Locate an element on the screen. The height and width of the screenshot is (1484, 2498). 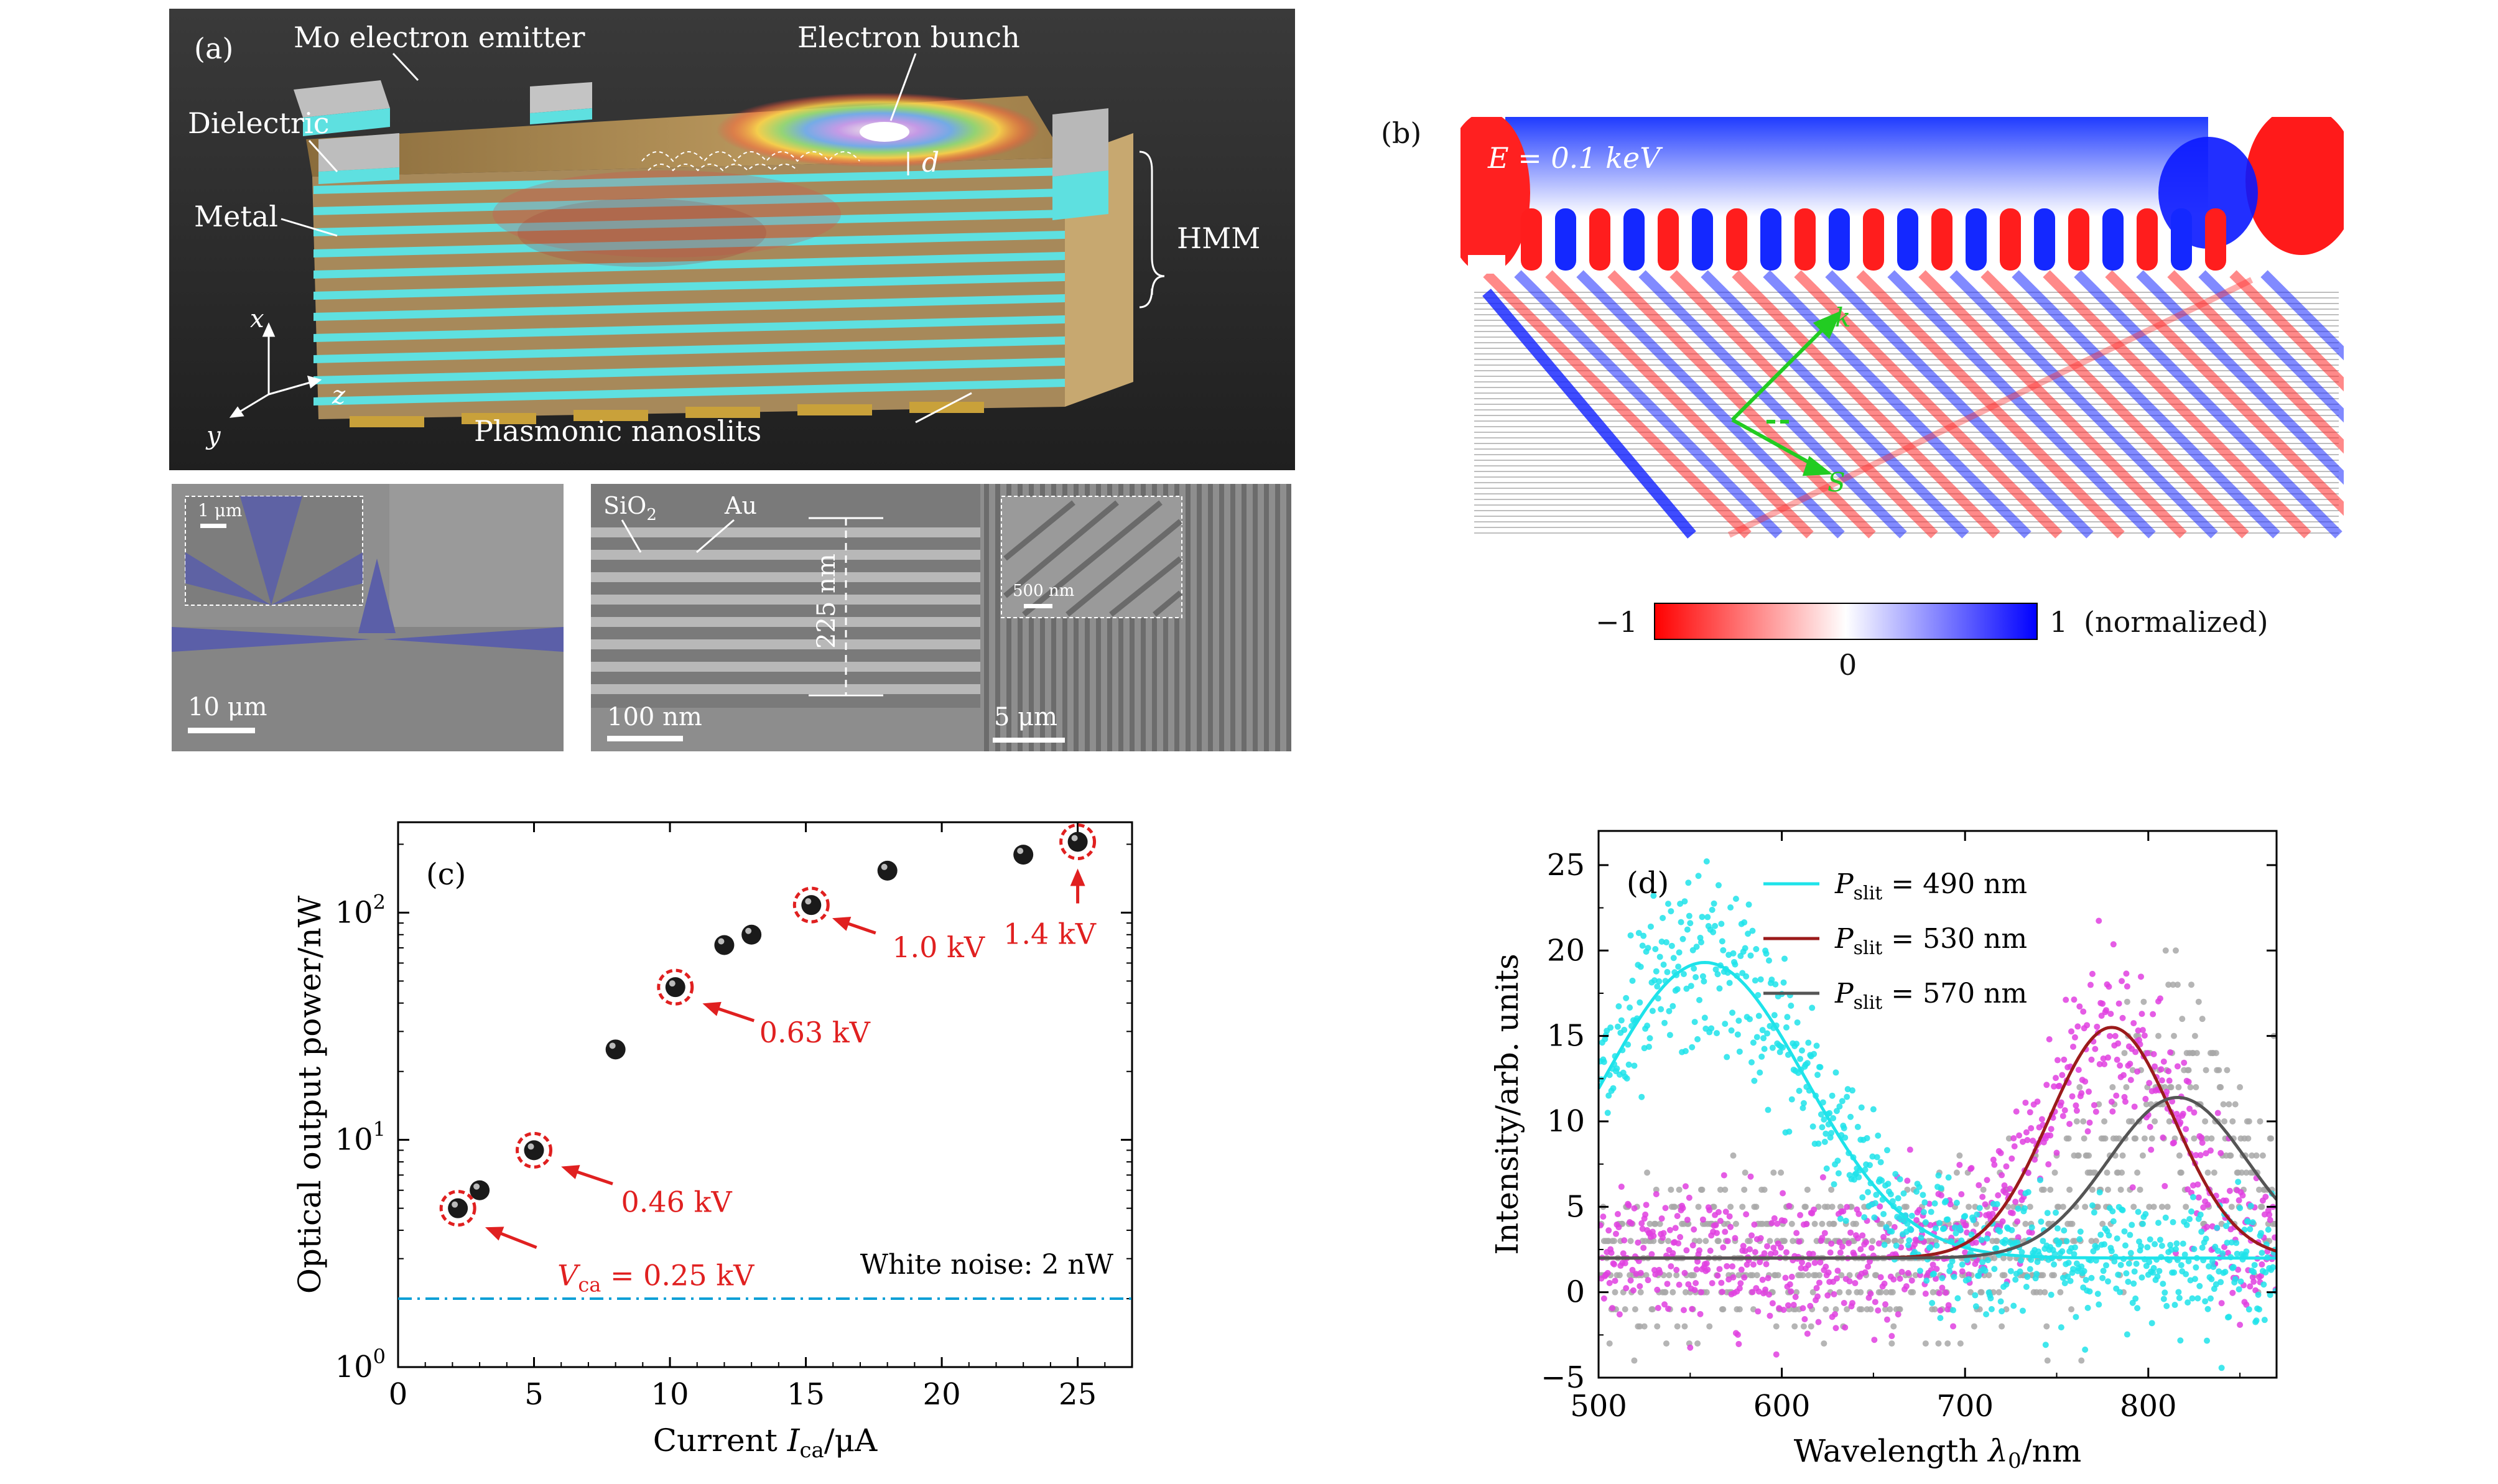
y-tick-label: 20 is located at coordinates (1566, 951).